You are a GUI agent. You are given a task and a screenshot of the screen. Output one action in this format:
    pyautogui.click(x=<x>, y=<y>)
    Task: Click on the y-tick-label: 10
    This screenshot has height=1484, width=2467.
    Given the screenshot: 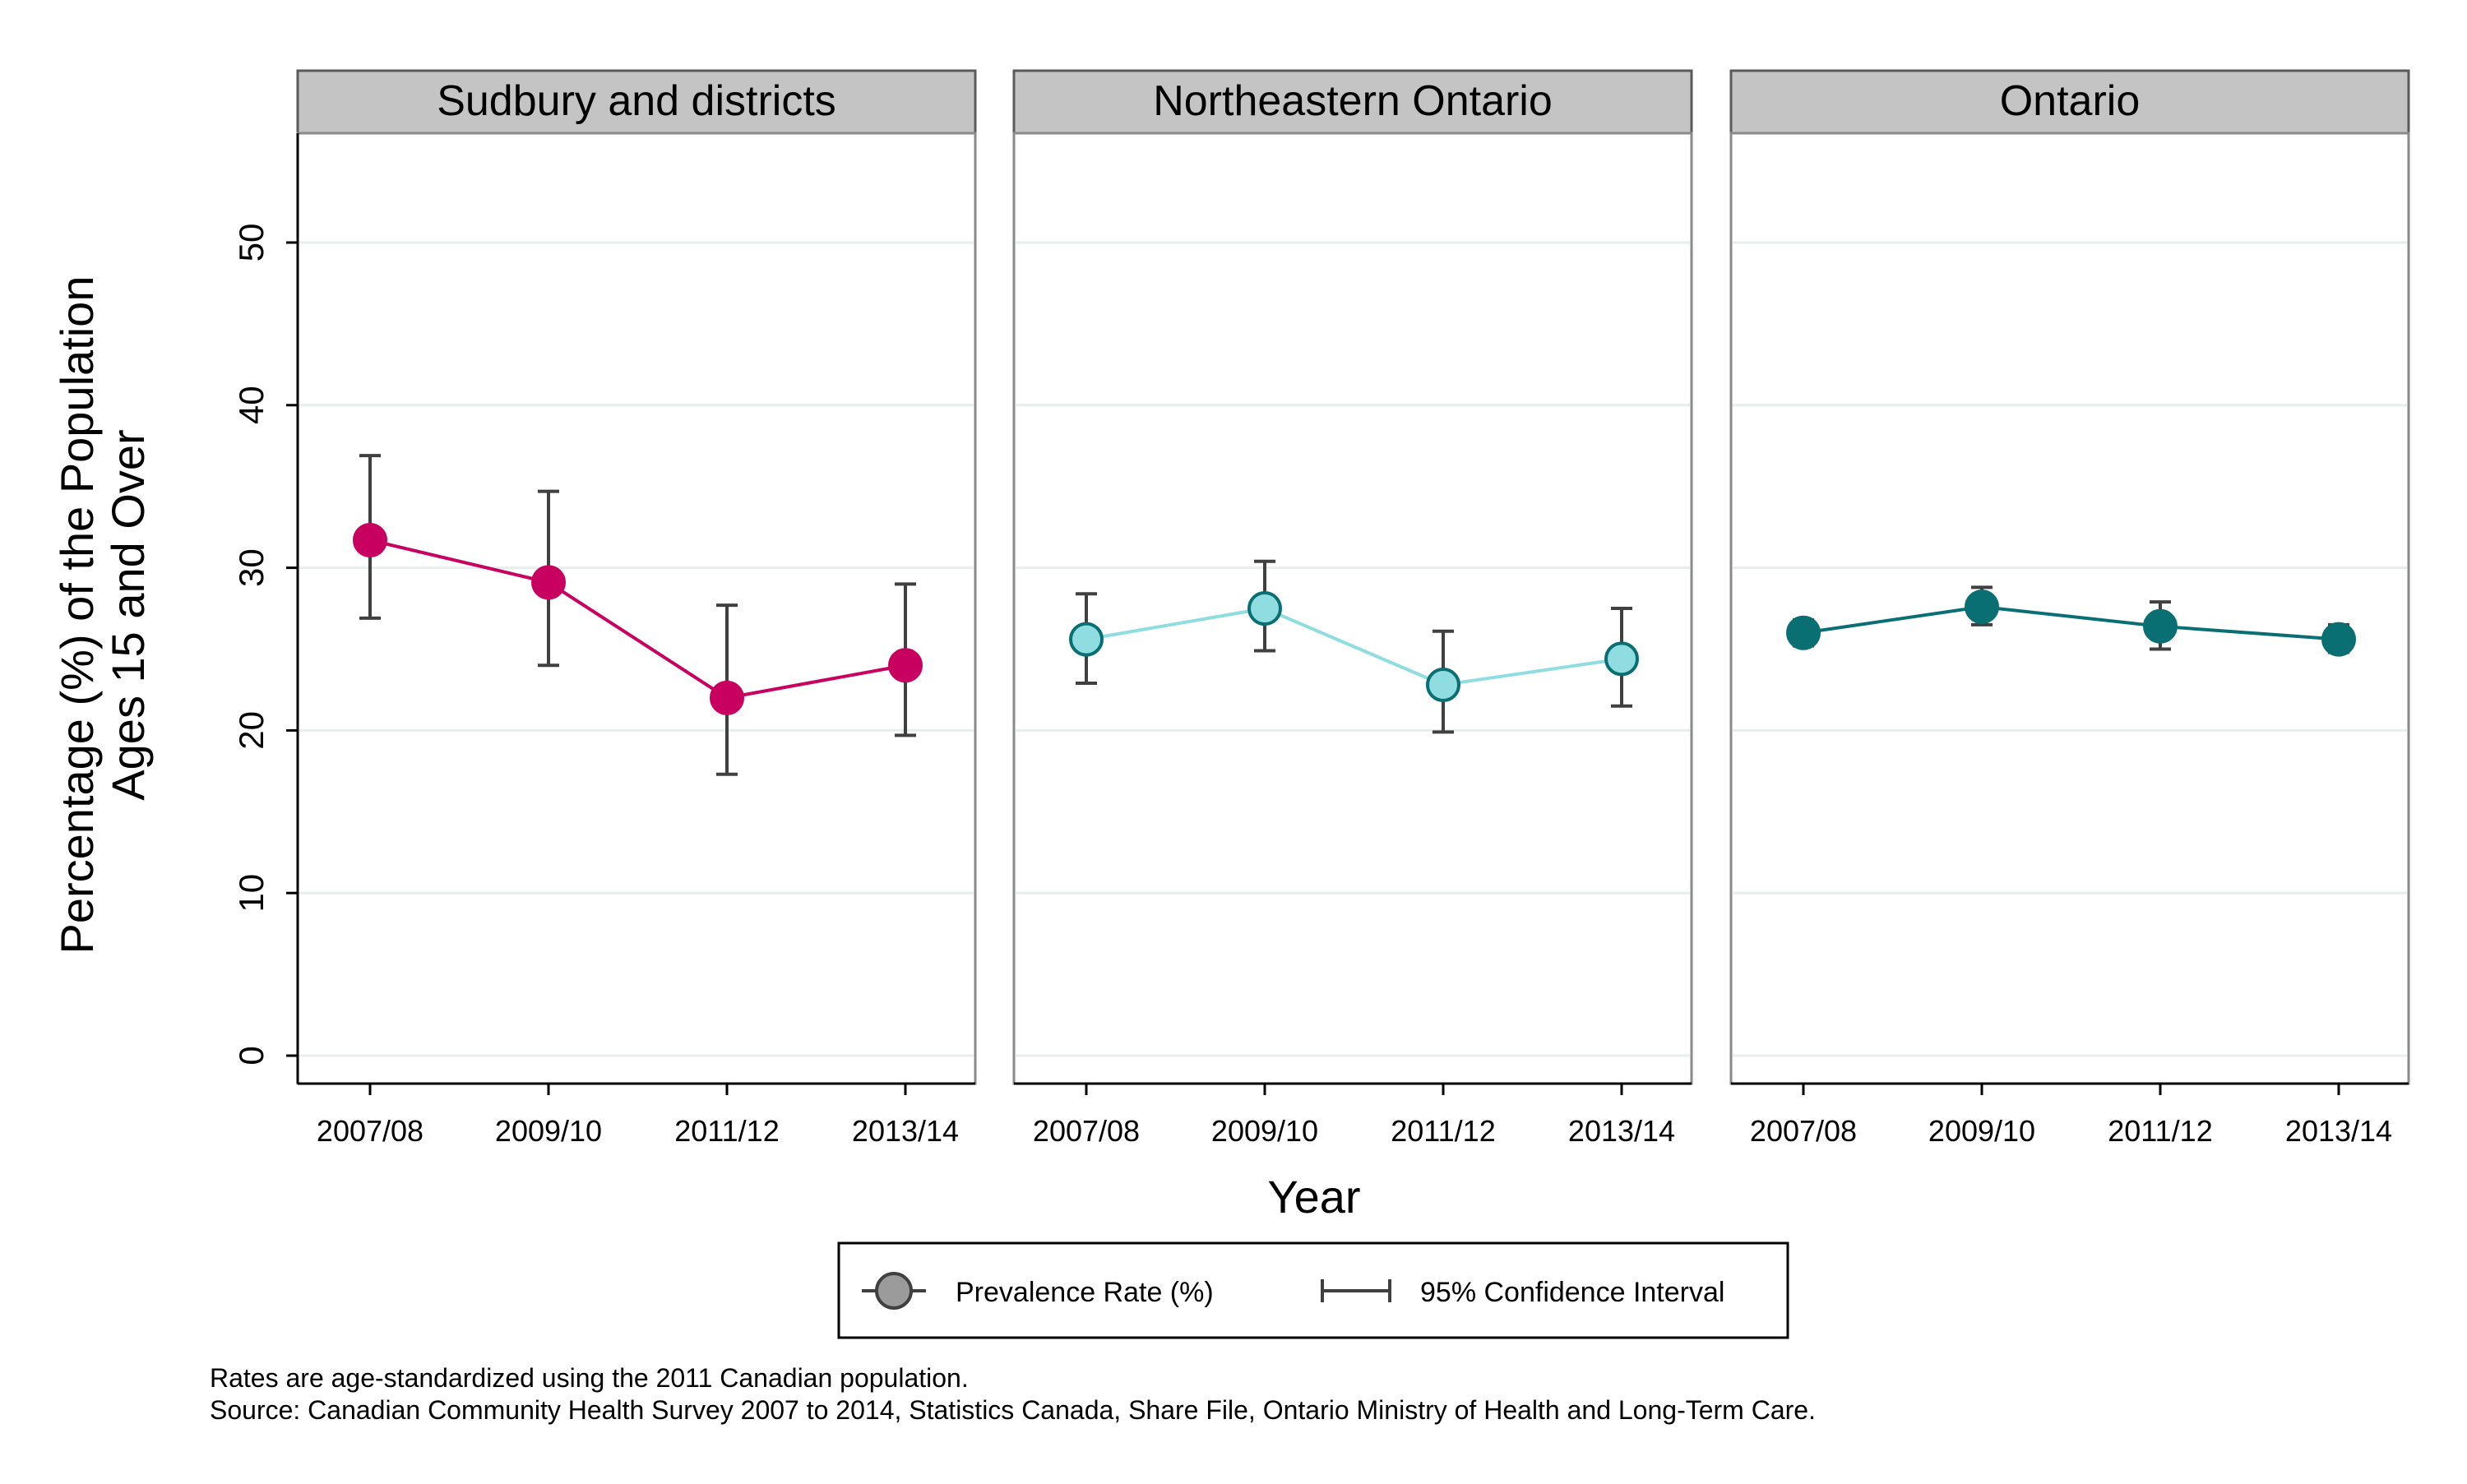 What is the action you would take?
    pyautogui.click(x=252, y=893)
    